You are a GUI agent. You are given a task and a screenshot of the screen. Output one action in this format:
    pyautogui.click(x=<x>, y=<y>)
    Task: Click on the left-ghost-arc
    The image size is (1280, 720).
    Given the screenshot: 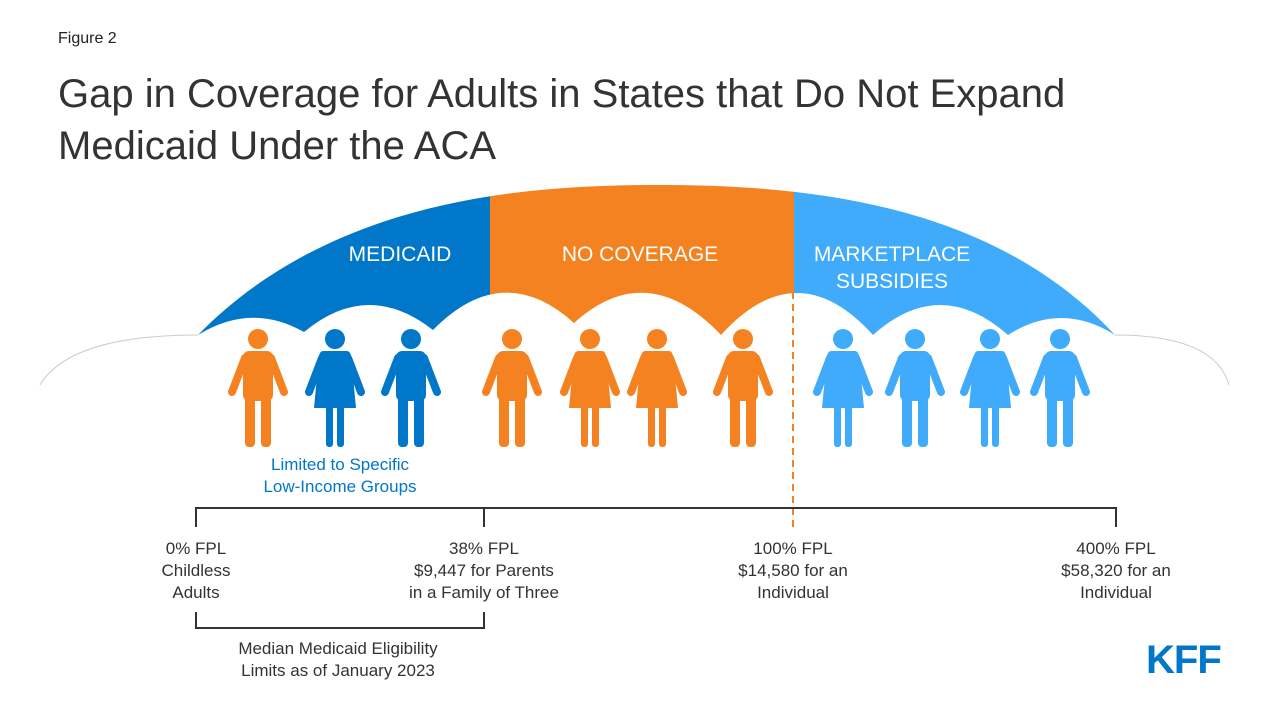 What is the action you would take?
    pyautogui.click(x=119, y=360)
    